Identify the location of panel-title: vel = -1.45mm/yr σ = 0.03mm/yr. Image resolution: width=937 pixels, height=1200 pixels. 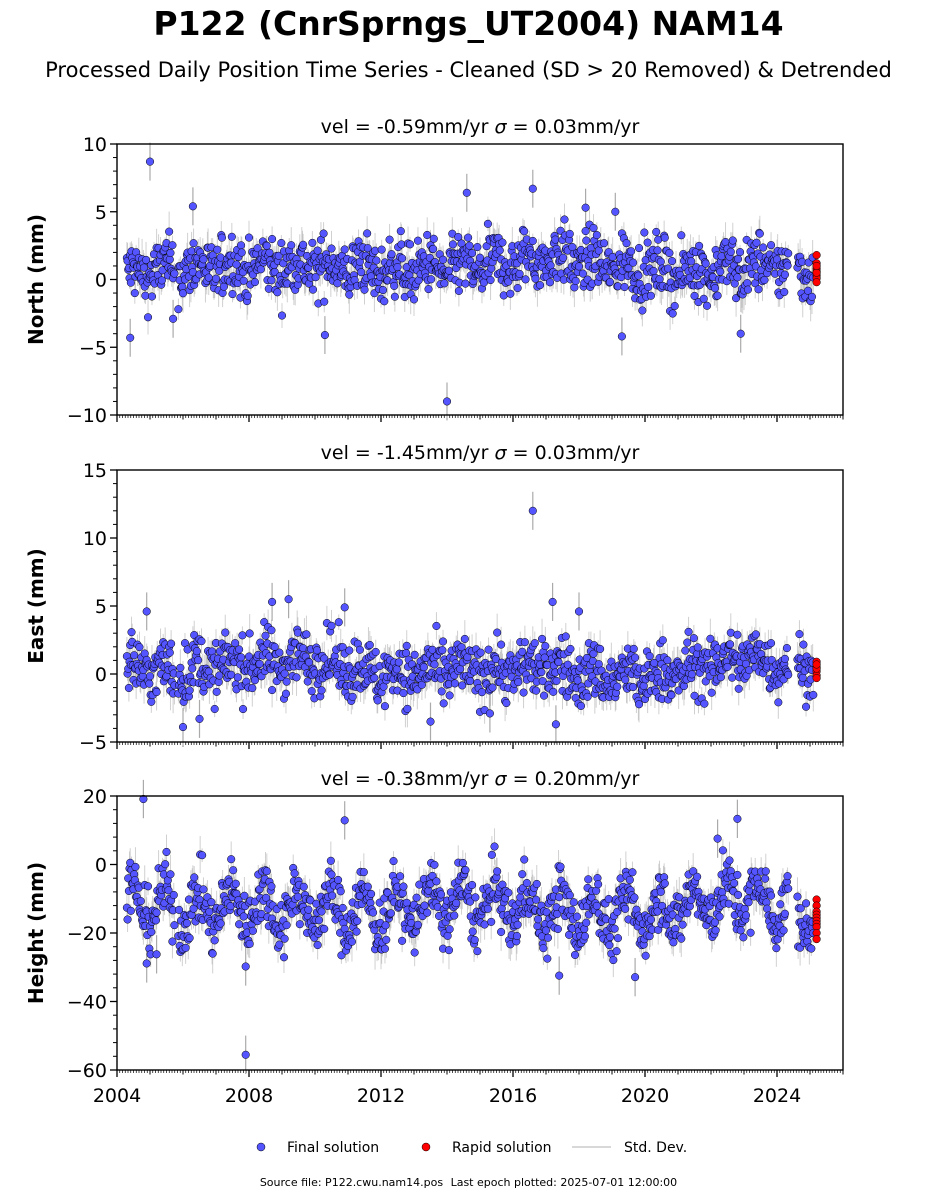
(480, 453).